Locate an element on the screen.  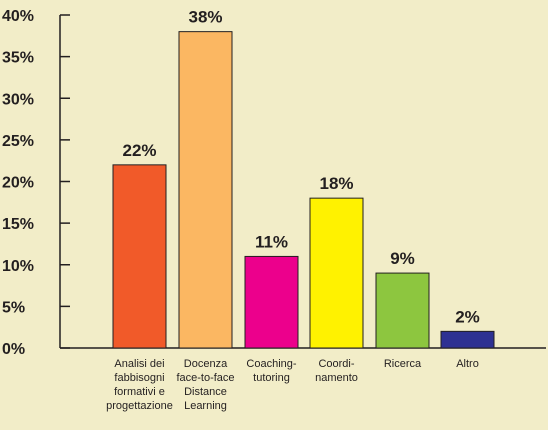
y-tick-label: 40% is located at coordinates (18, 16).